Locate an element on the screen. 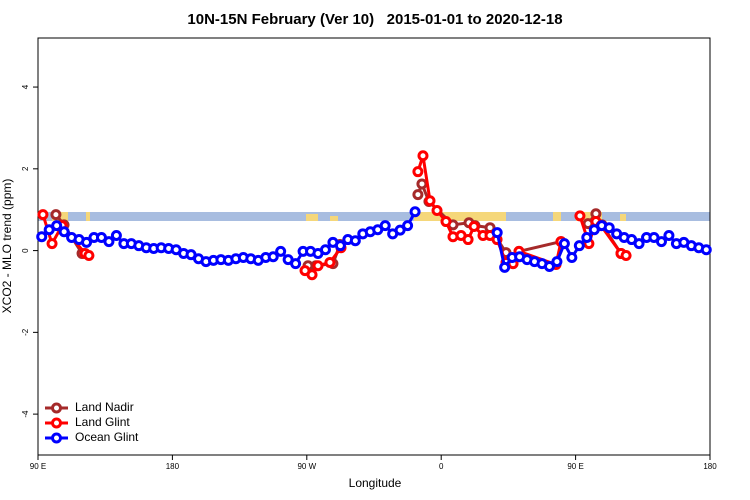  ocean-strip is located at coordinates (374, 216).